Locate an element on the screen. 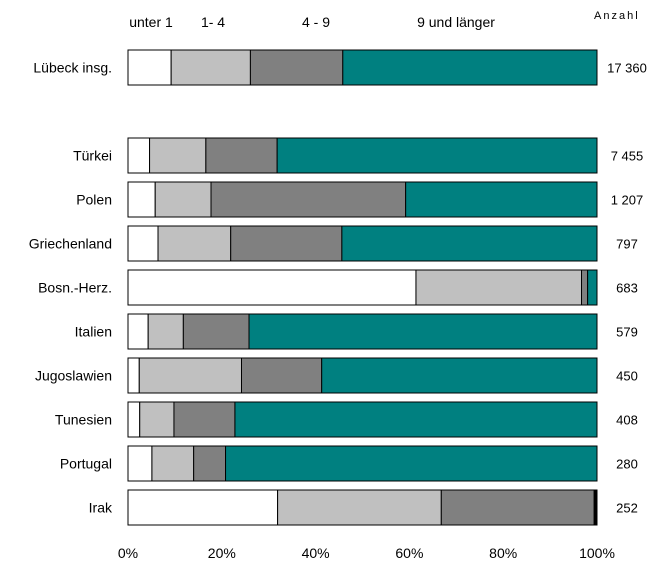 This screenshot has width=655, height=566. category-label: Jugoslawien is located at coordinates (73, 376).